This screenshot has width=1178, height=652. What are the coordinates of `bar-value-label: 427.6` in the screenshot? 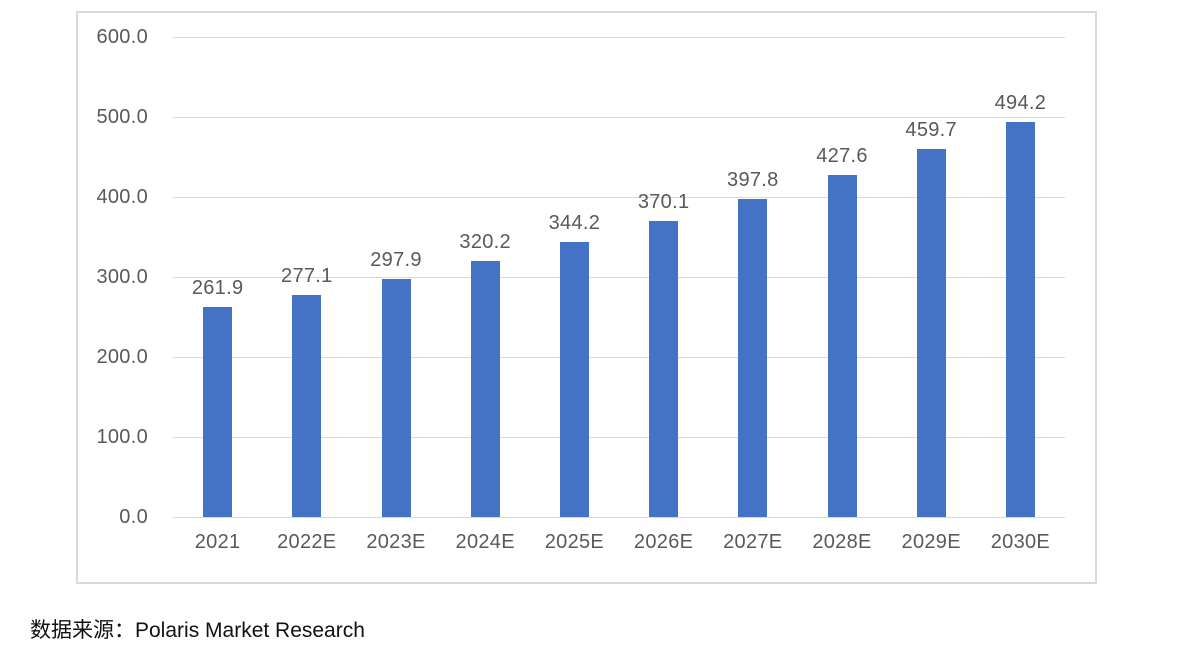 It's located at (842, 155).